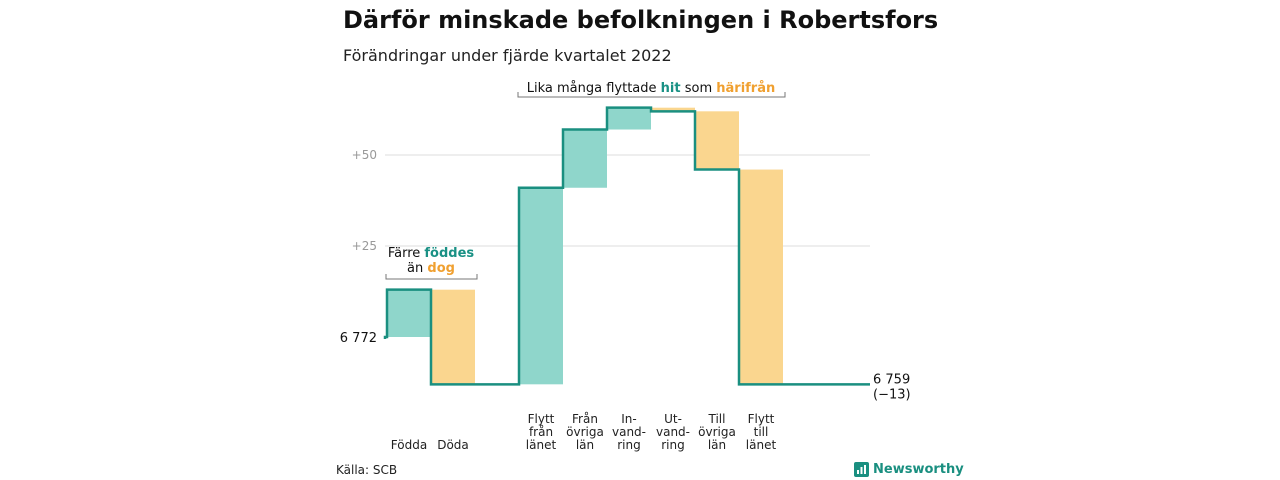  What do you see at coordinates (892, 394) in the screenshot?
I see `end-change-label: (−13)` at bounding box center [892, 394].